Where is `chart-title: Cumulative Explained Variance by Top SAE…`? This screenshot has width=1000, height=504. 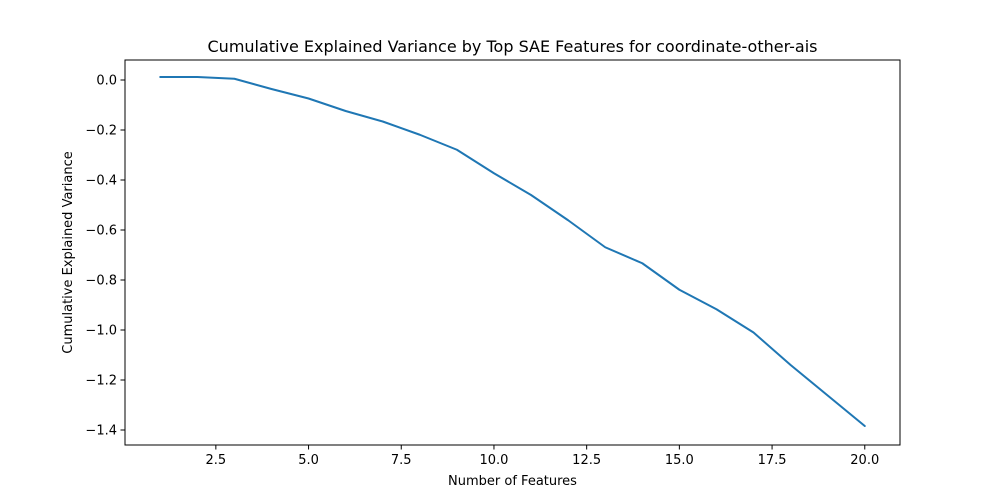 chart-title: Cumulative Explained Variance by Top SAE… is located at coordinates (513, 46).